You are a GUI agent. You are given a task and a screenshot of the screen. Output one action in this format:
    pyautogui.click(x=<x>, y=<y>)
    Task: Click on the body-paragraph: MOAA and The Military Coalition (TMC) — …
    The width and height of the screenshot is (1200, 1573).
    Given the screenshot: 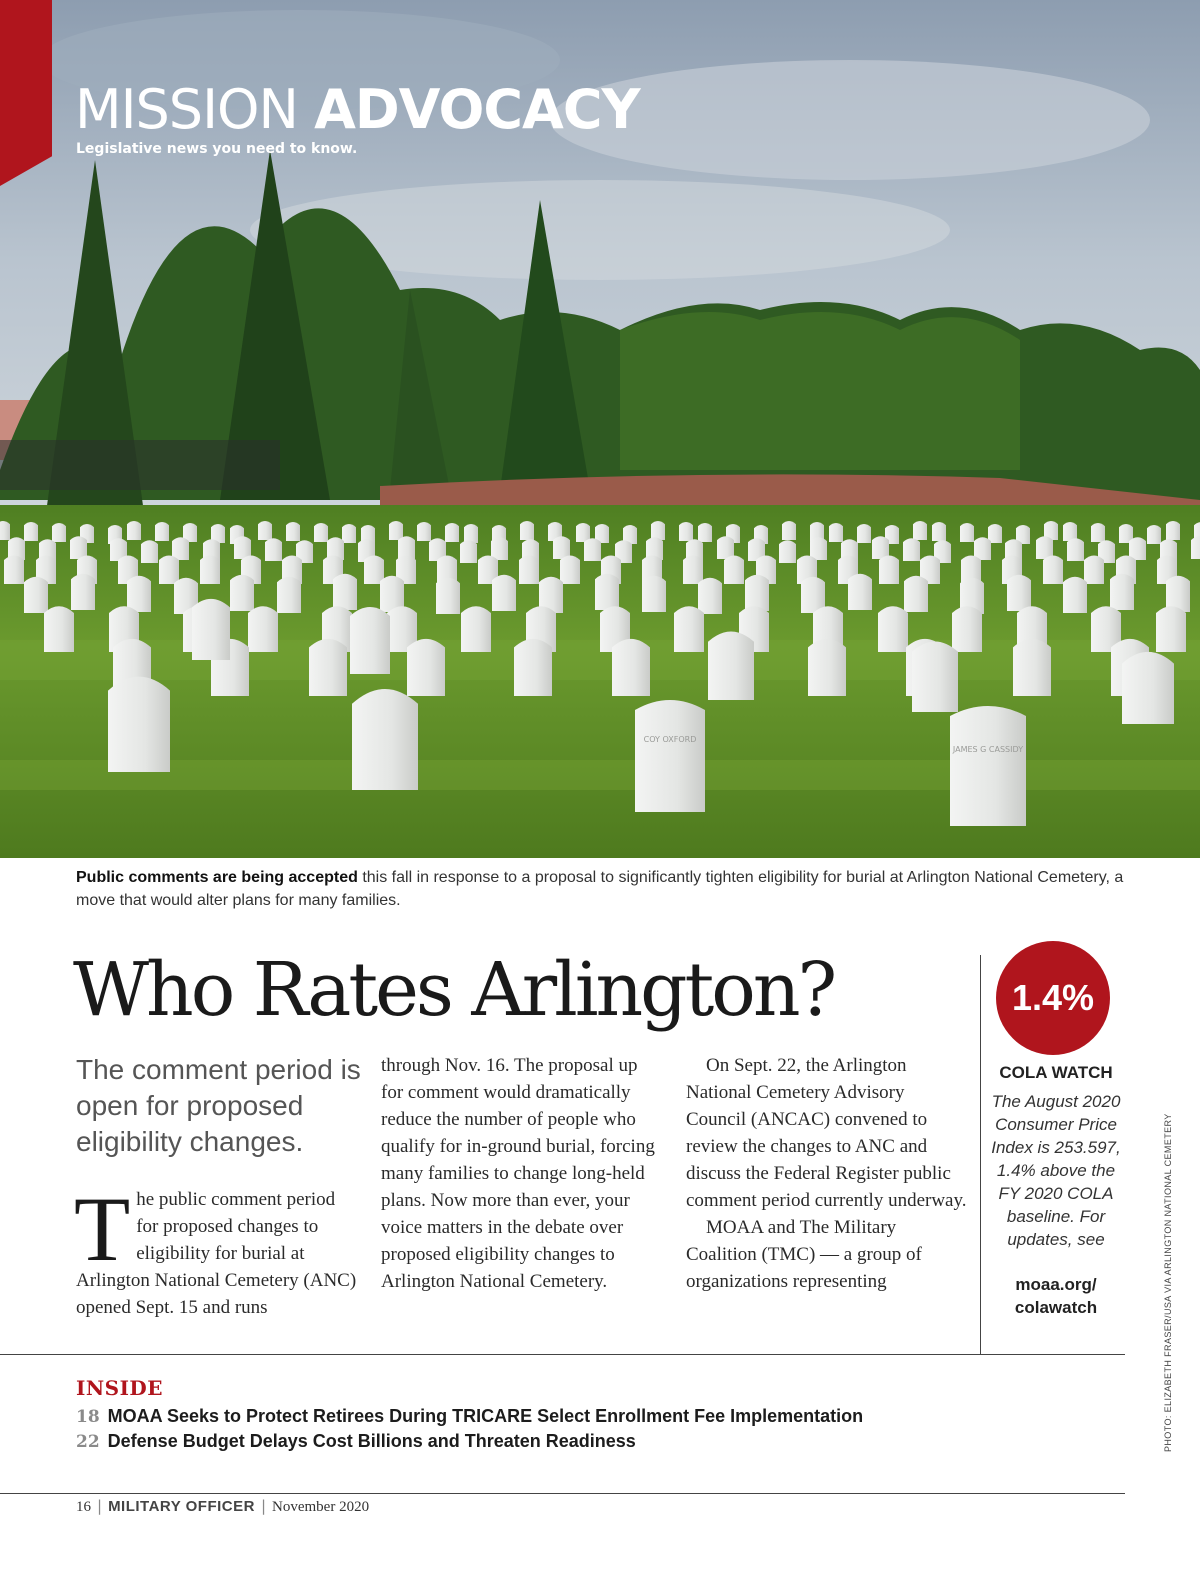 What is the action you would take?
    pyautogui.click(x=804, y=1254)
    